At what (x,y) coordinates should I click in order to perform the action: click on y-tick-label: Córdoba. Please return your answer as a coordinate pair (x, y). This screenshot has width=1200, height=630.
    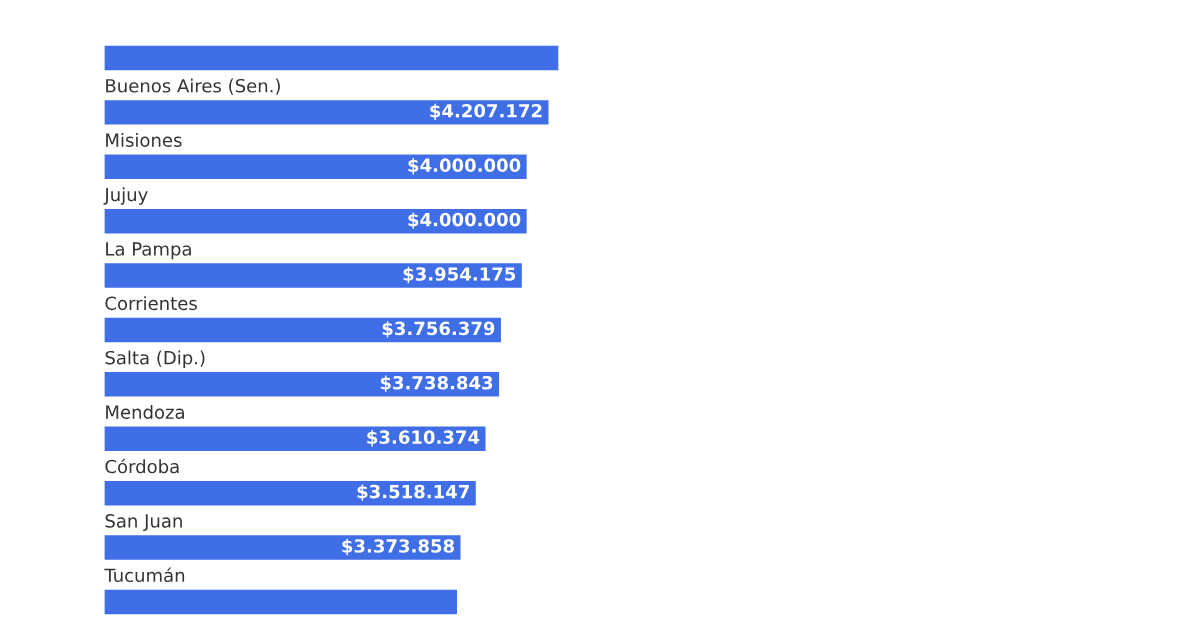
    Looking at the image, I should click on (142, 466).